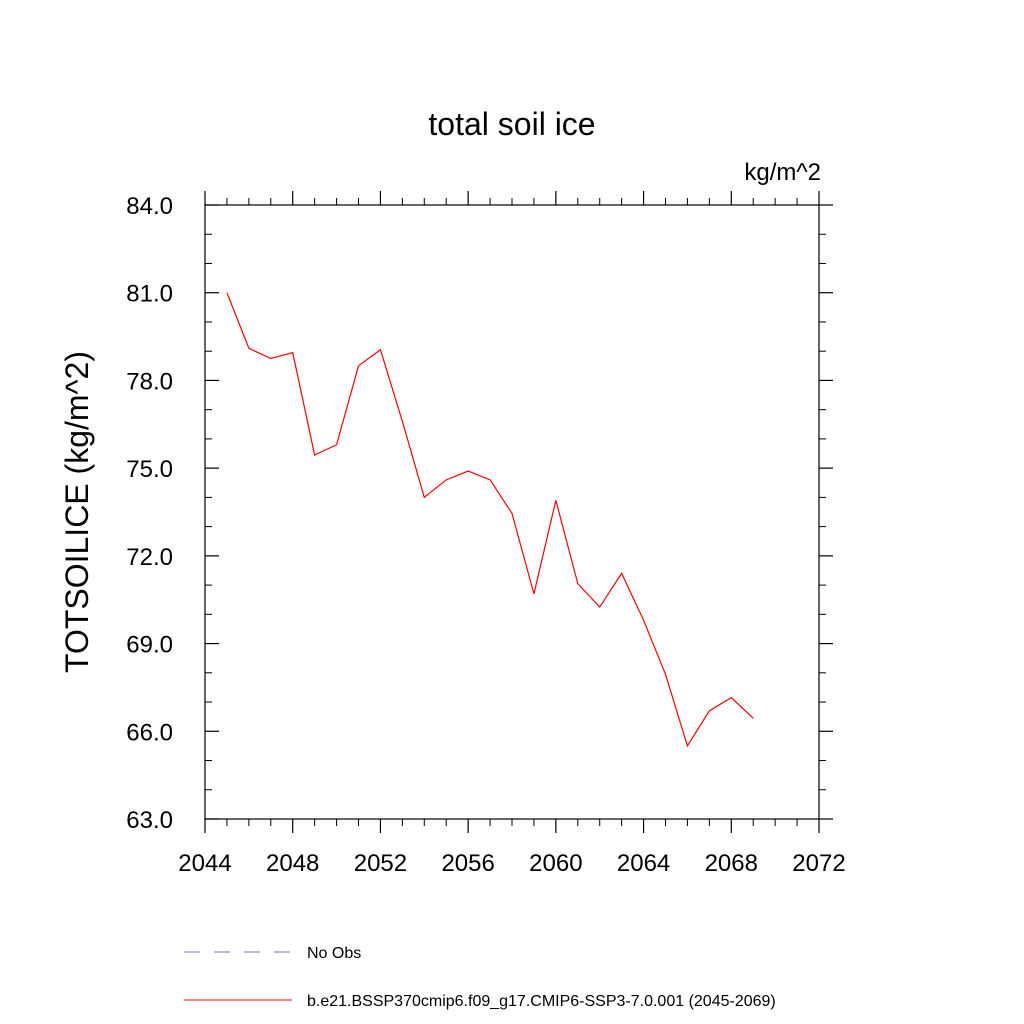 The height and width of the screenshot is (1024, 1024). What do you see at coordinates (818, 863) in the screenshot?
I see `x-tick-label: 2072` at bounding box center [818, 863].